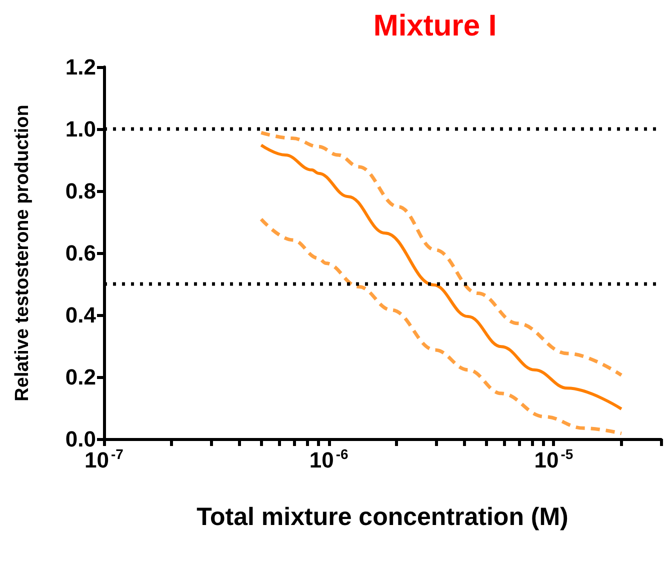 The width and height of the screenshot is (664, 566). What do you see at coordinates (435, 26) in the screenshot?
I see `chart-title: Mixture I` at bounding box center [435, 26].